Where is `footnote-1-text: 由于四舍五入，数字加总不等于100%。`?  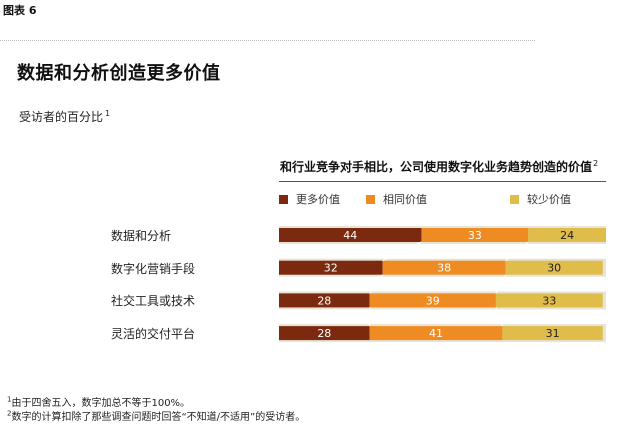 footnote-1-text: 由于四舍五入，数字加总不等于100%。 is located at coordinates (101, 403).